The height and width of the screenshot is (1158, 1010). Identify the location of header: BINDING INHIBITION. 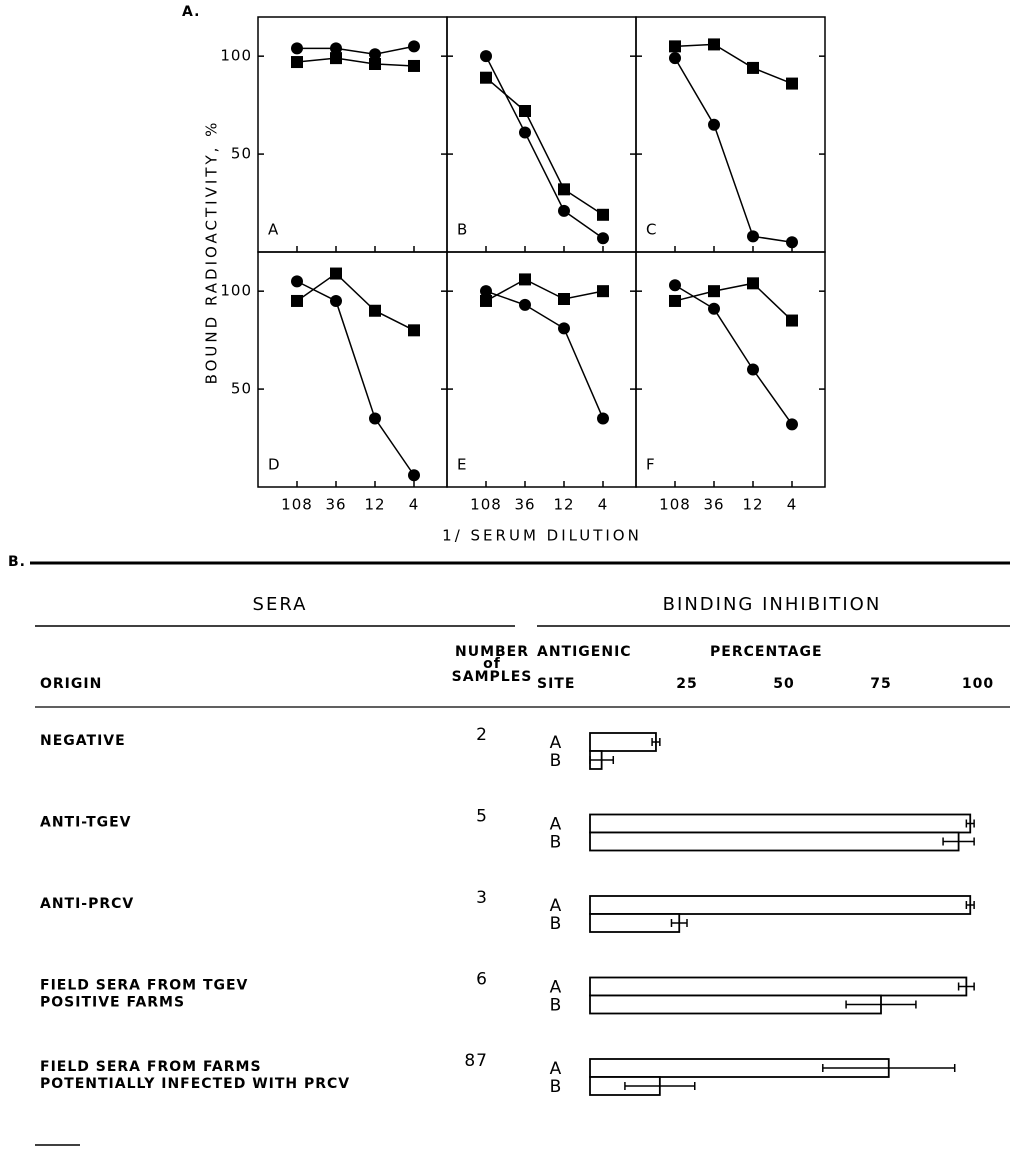
(772, 604).